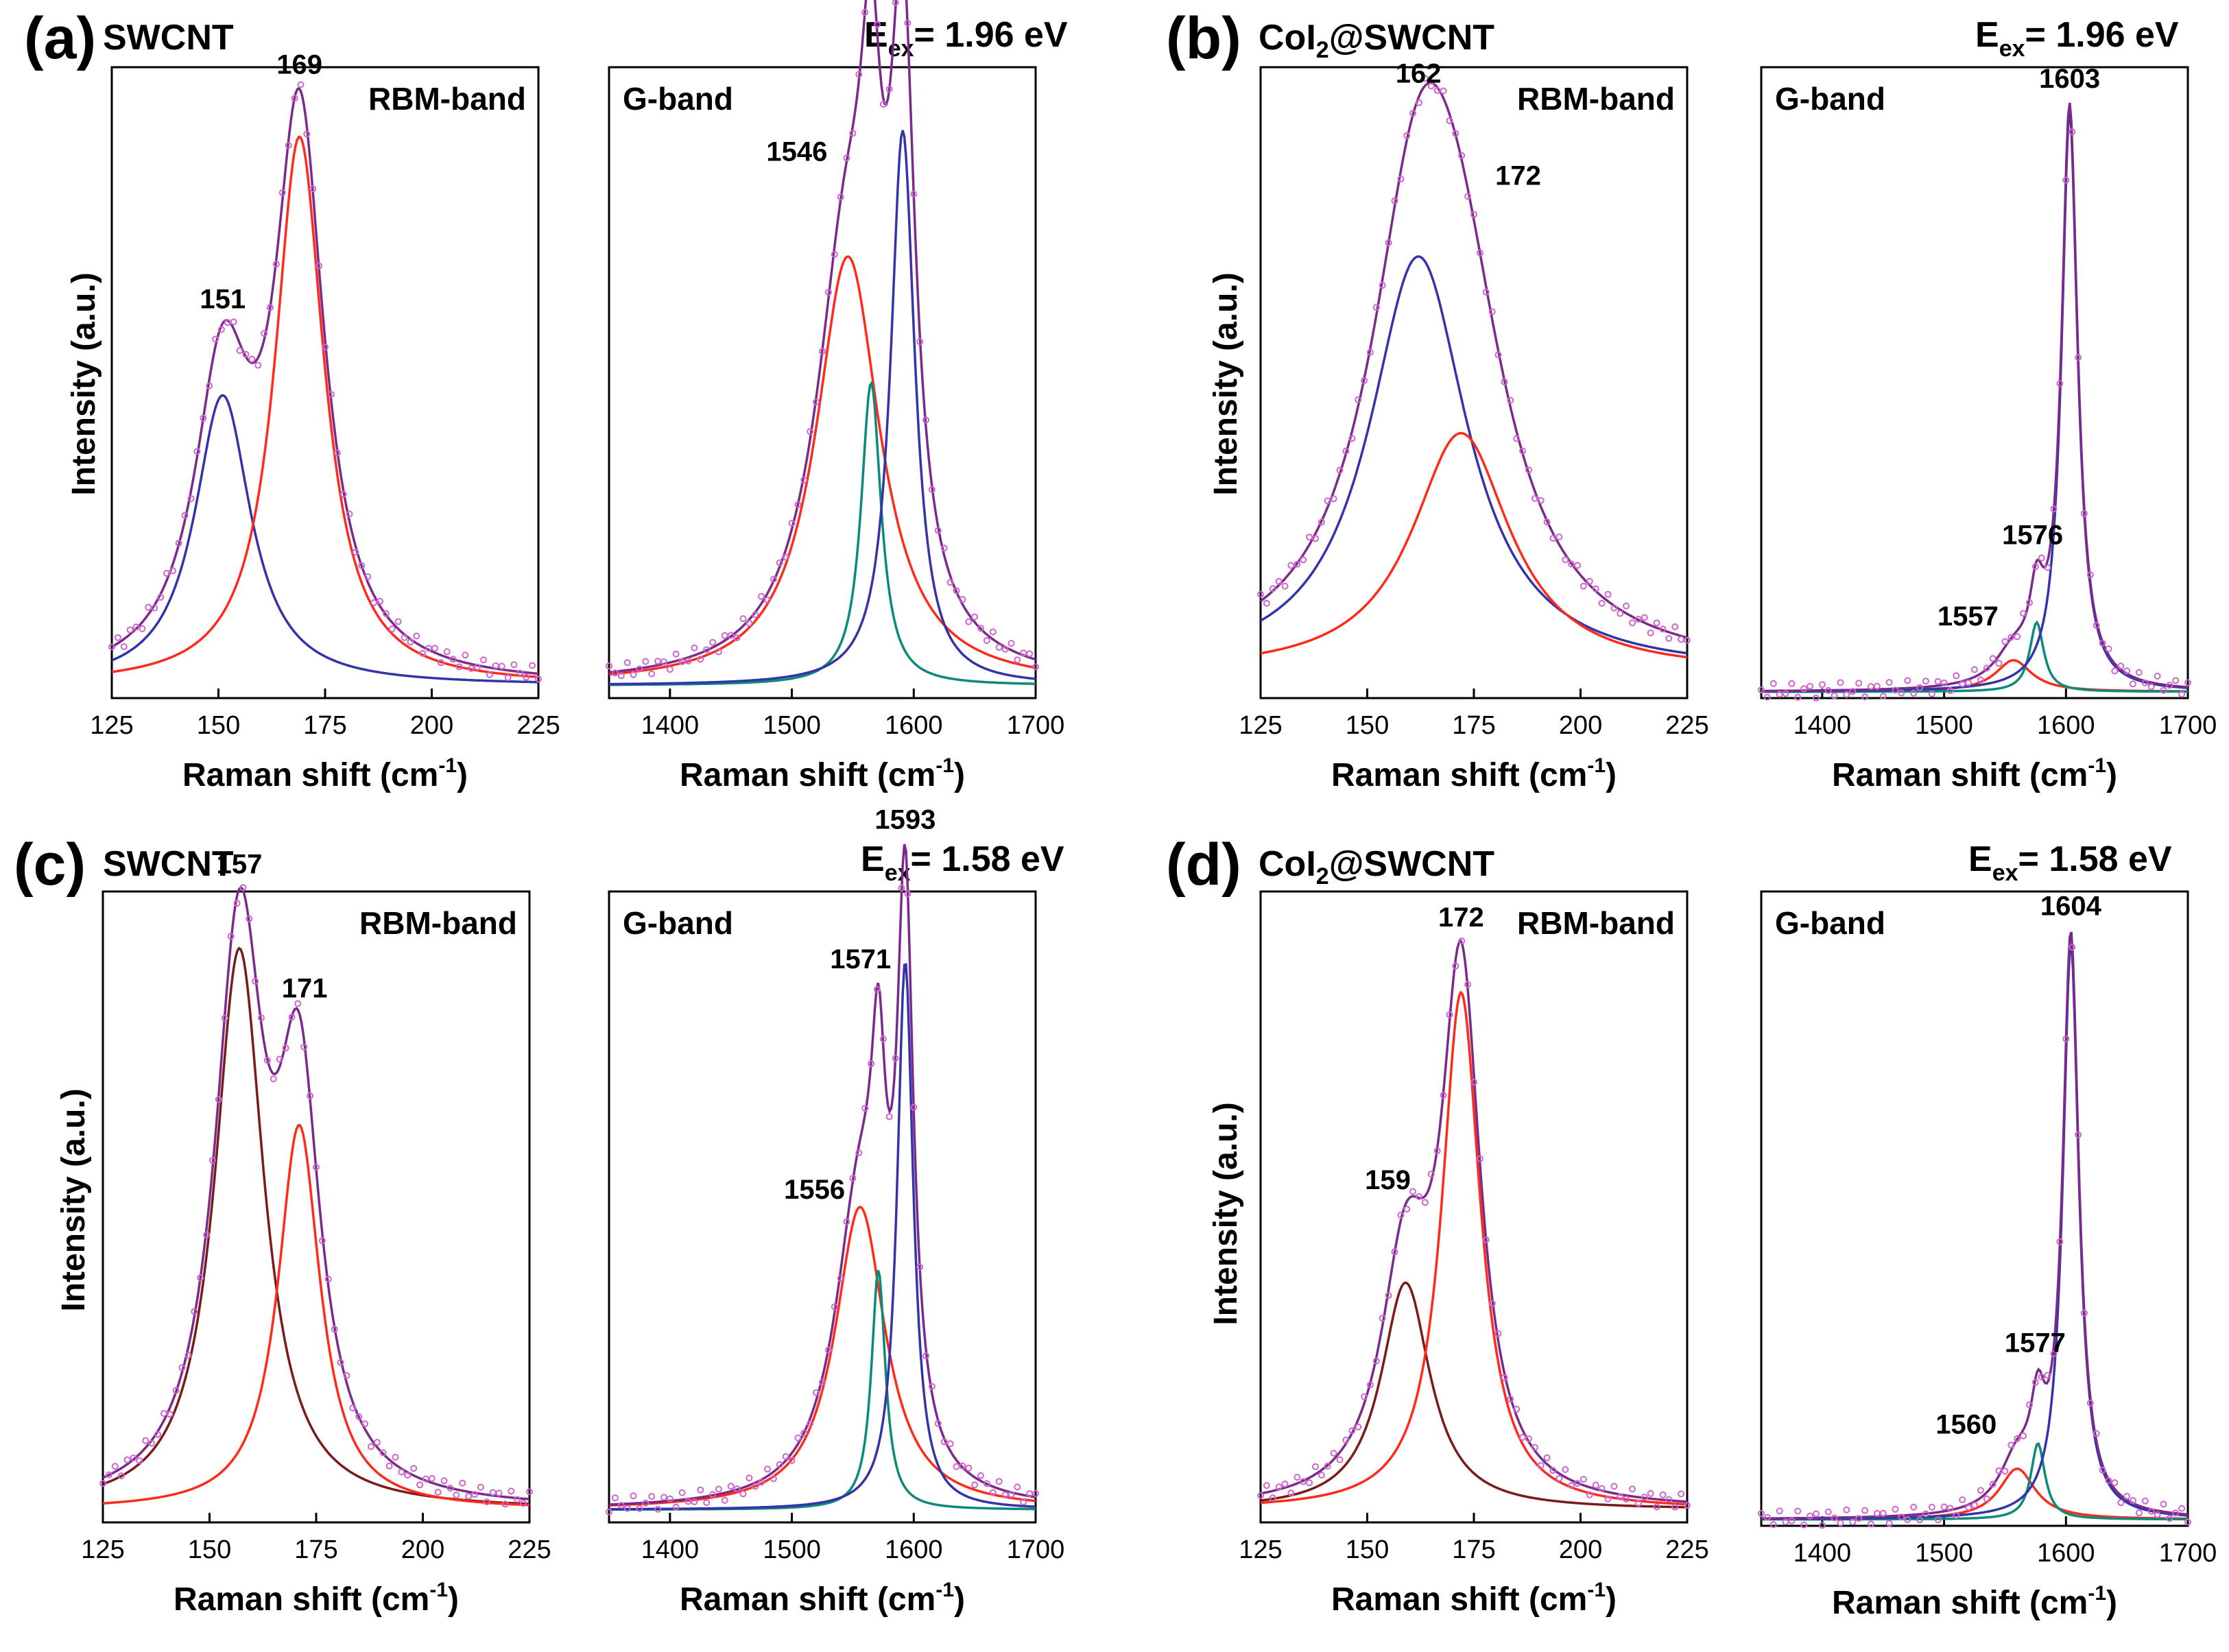  I want to click on ylabel-a: Intensity (a.u.), so click(84, 383).